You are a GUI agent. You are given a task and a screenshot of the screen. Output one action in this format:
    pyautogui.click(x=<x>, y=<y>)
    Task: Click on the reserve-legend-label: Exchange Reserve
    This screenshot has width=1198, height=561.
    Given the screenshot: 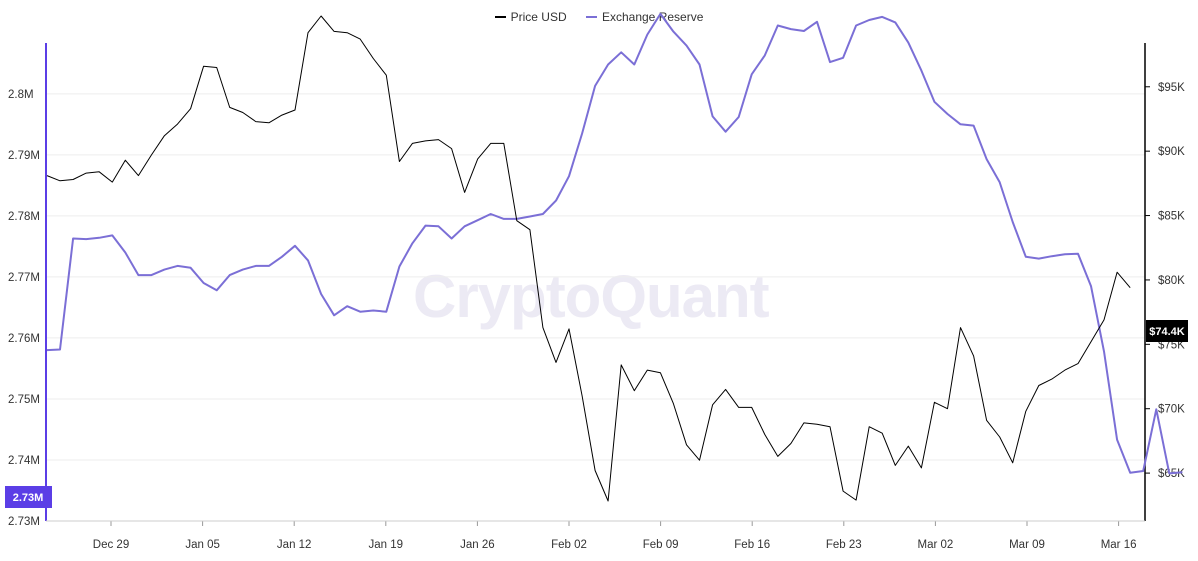 What is the action you would take?
    pyautogui.click(x=652, y=17)
    